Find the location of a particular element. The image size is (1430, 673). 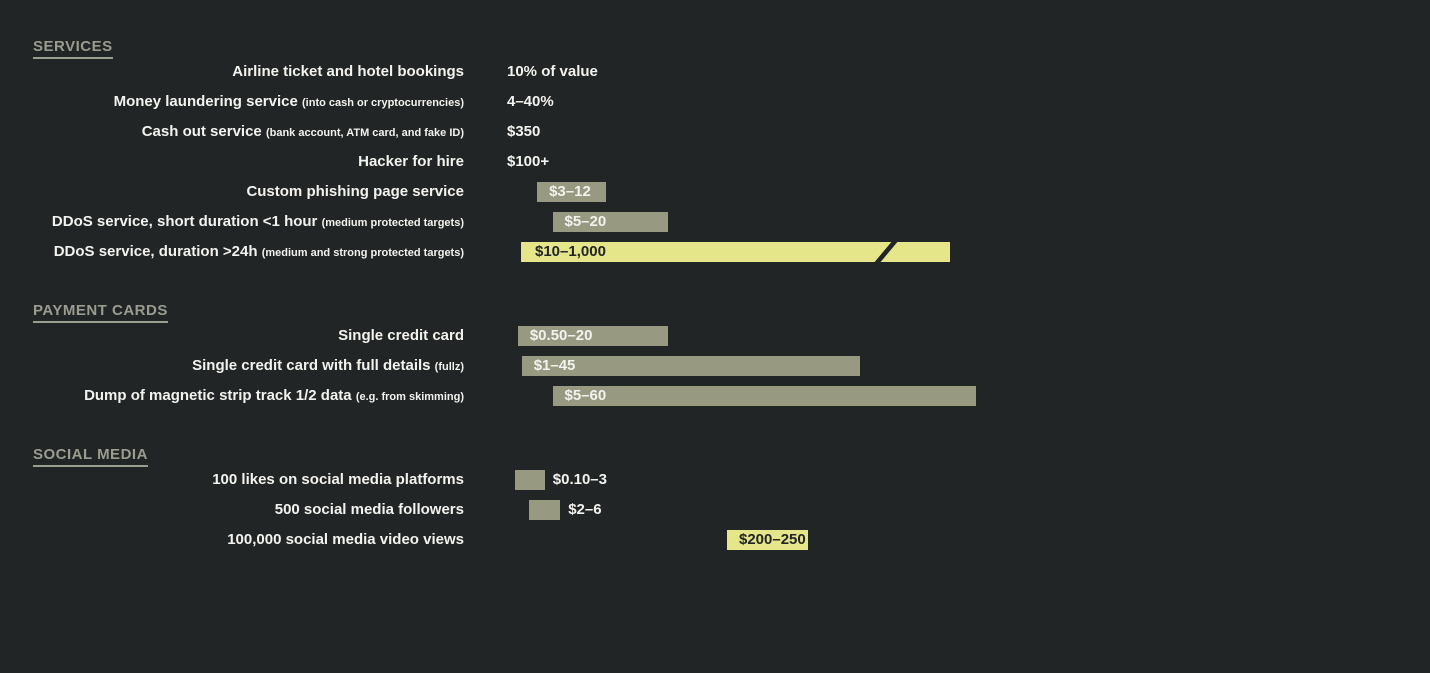

price-label: $1–45 is located at coordinates (554, 365).